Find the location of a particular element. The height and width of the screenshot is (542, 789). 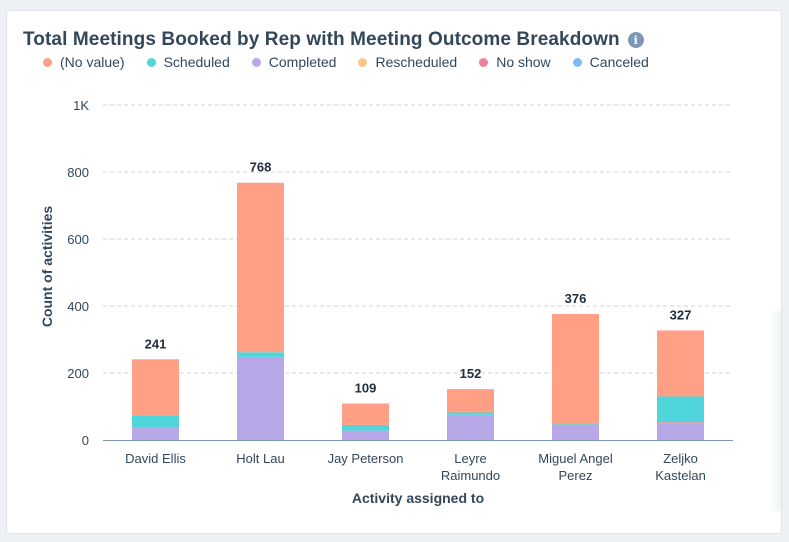

x-tick-label: Kastelan is located at coordinates (680, 475).